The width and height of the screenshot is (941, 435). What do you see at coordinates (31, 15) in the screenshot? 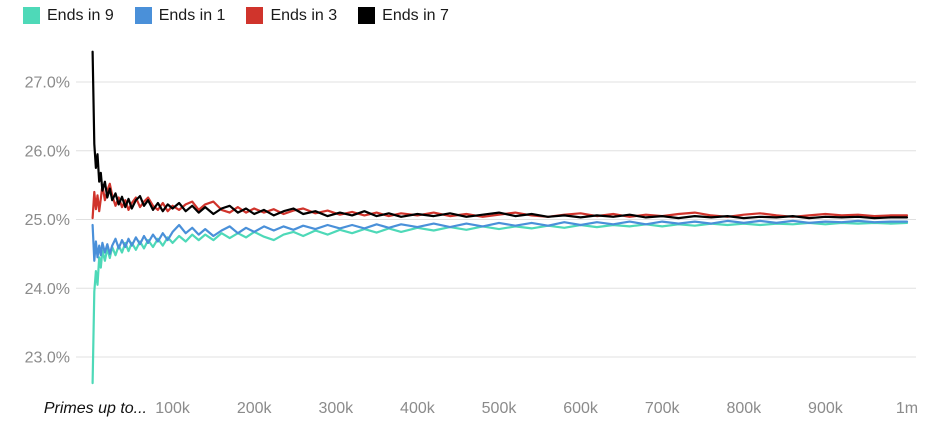
I see `legend-swatch-ends-in-9-icon` at bounding box center [31, 15].